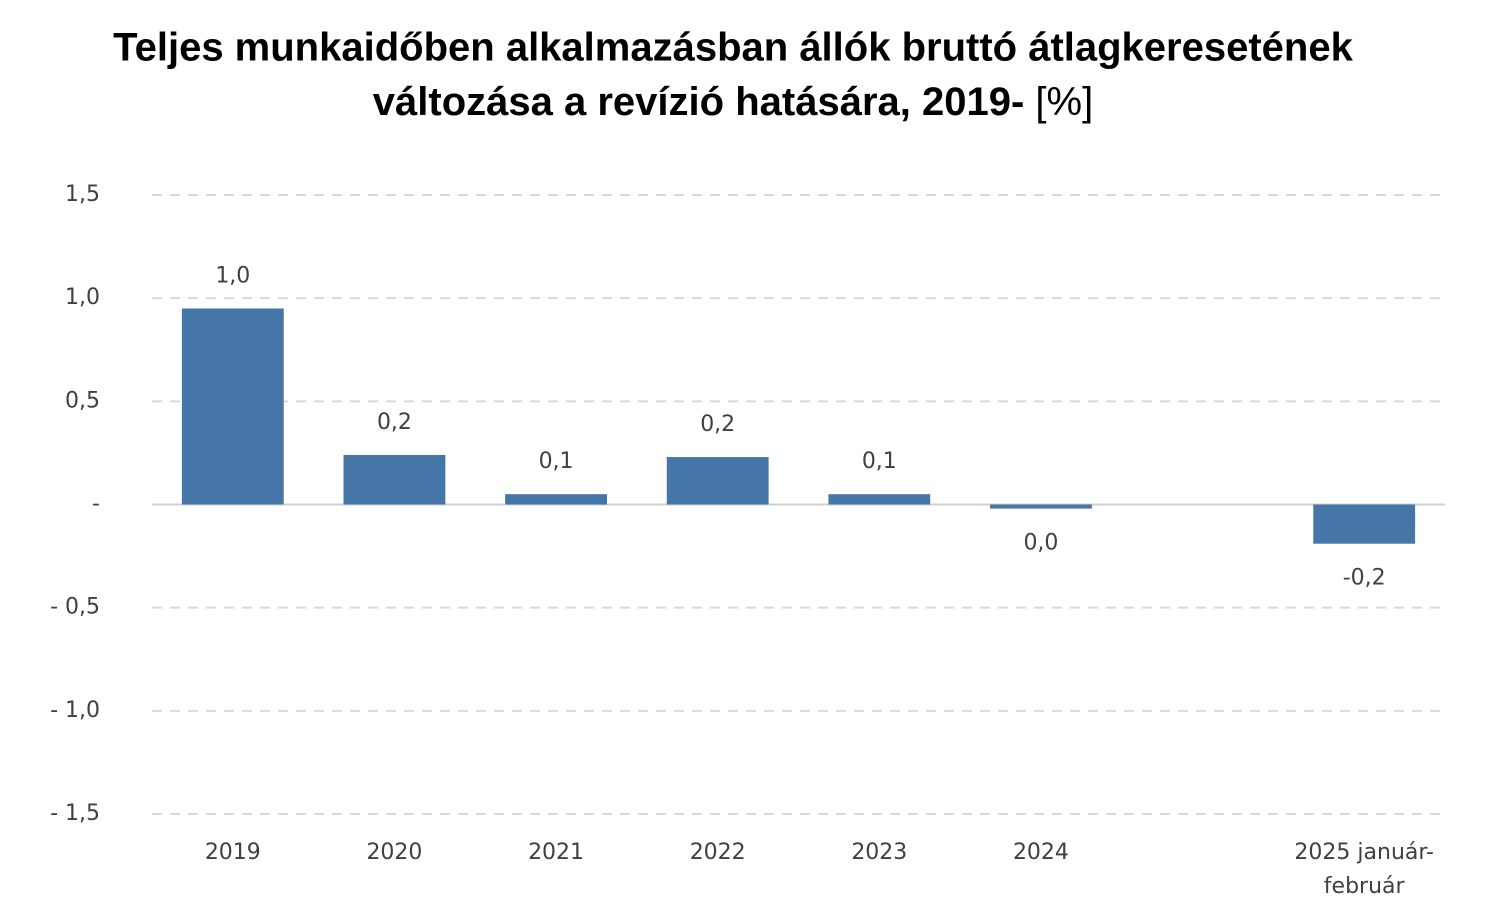 The image size is (1511, 924). Describe the element at coordinates (556, 852) in the screenshot. I see `x-tick-label: 2021` at that location.